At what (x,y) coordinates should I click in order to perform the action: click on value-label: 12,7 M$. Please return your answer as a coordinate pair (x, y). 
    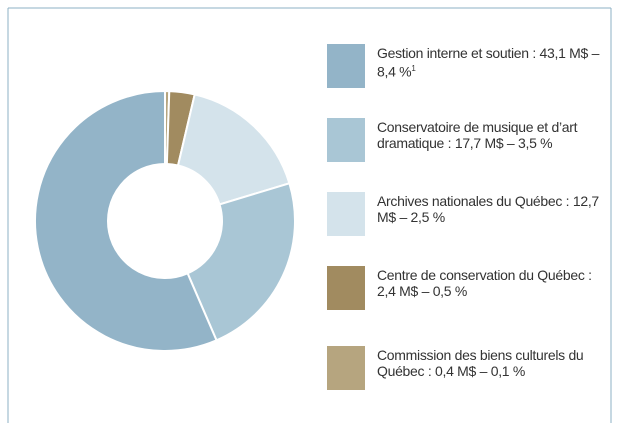
    Looking at the image, I should click on (488, 209).